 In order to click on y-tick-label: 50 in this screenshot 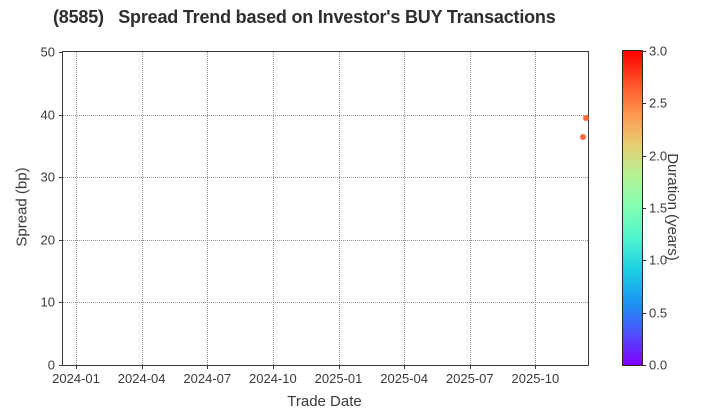, I will do `click(47, 52)`.